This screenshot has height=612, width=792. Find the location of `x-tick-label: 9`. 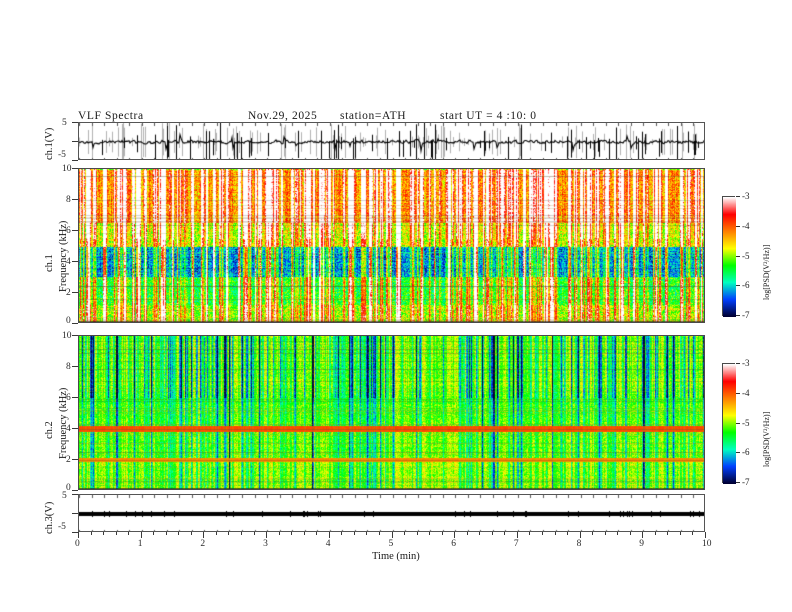

x-tick-label: 9 is located at coordinates (642, 544).